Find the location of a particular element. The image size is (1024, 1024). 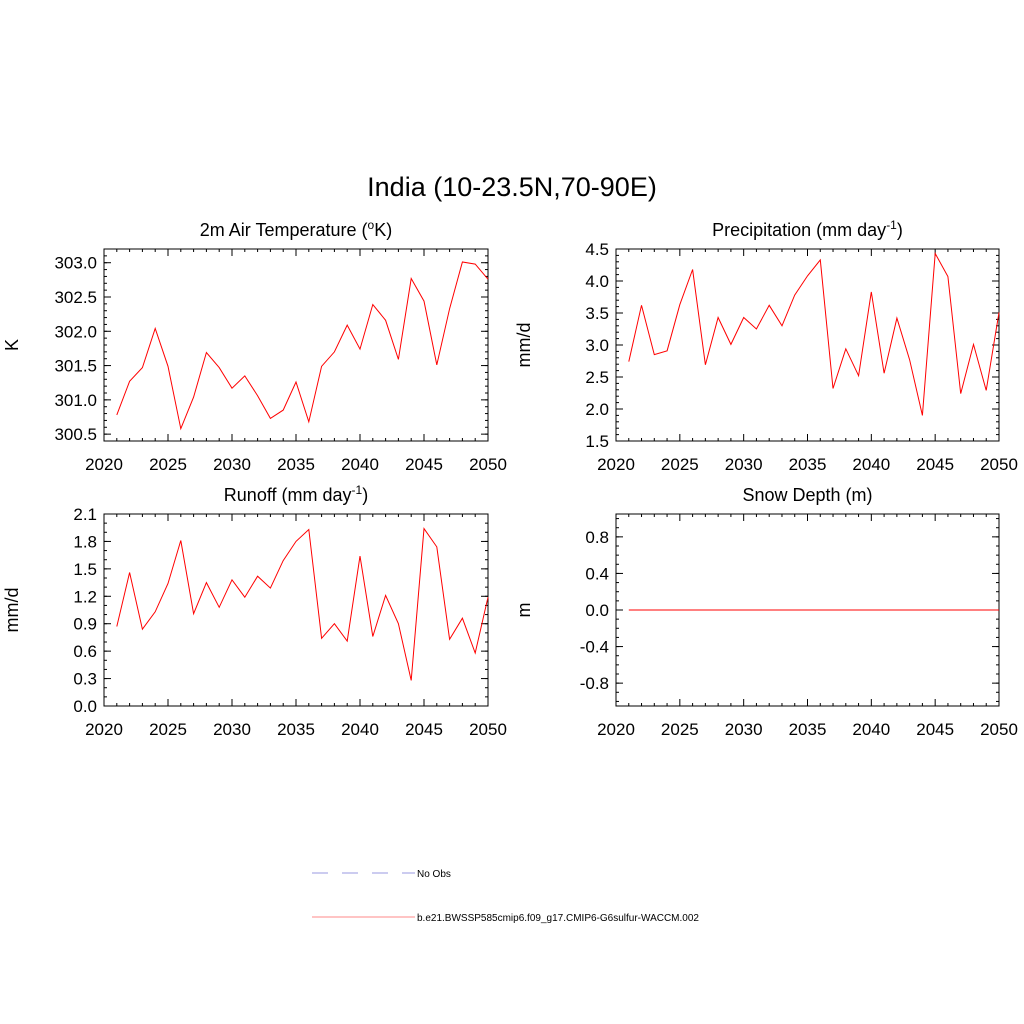

y-tick-label: 303.0 is located at coordinates (75, 263).